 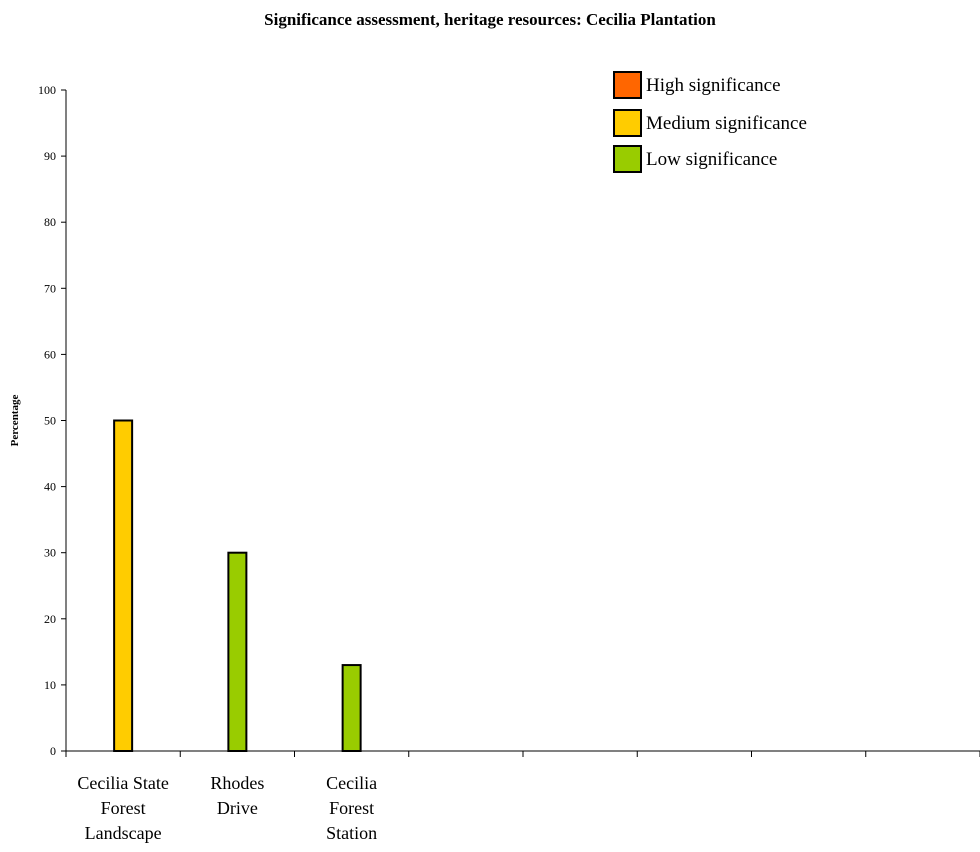 I want to click on y-tick-label: 90, so click(x=50, y=156).